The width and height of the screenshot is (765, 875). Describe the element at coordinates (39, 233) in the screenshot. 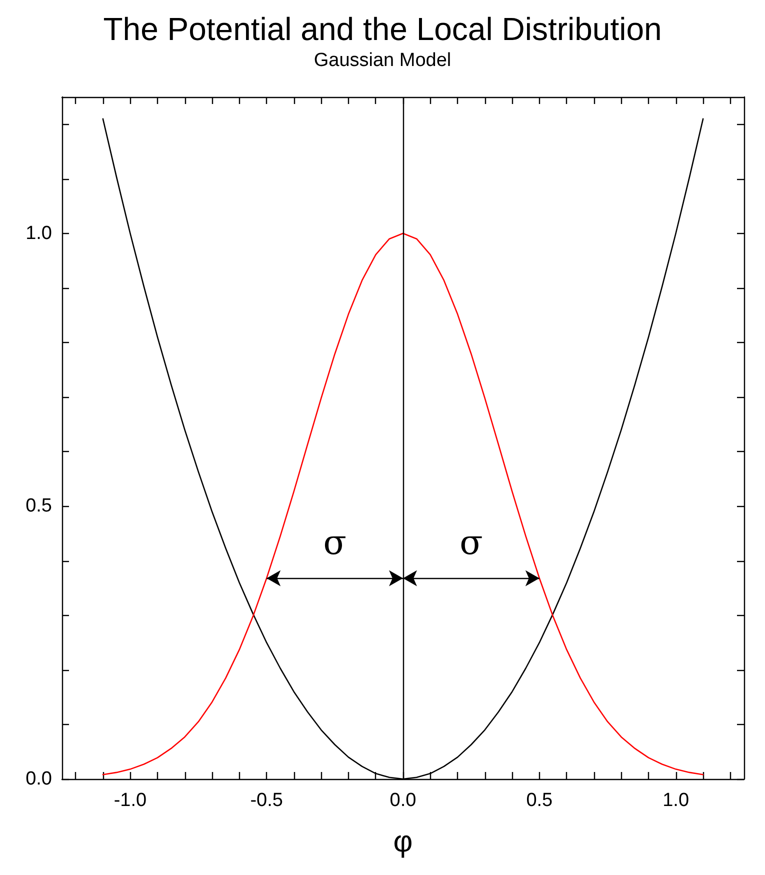

I see `y-tick-label: 1.0` at that location.